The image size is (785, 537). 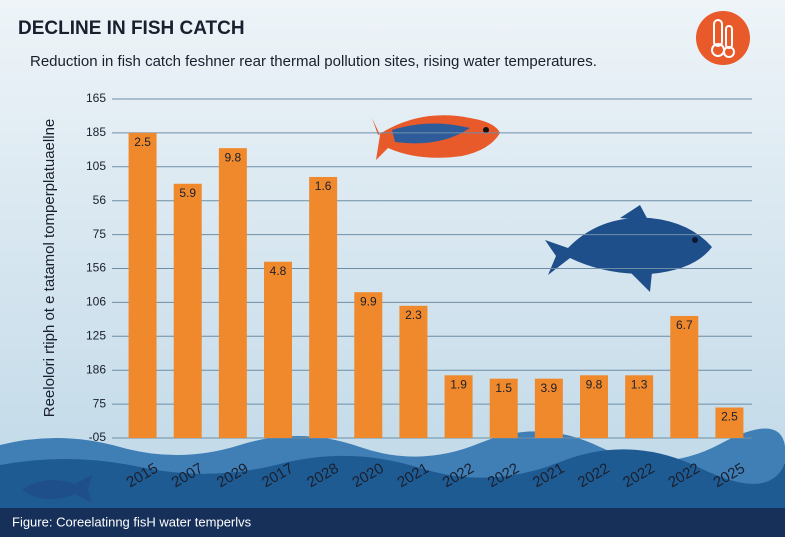 I want to click on bar-label: 5.9, so click(x=187, y=193).